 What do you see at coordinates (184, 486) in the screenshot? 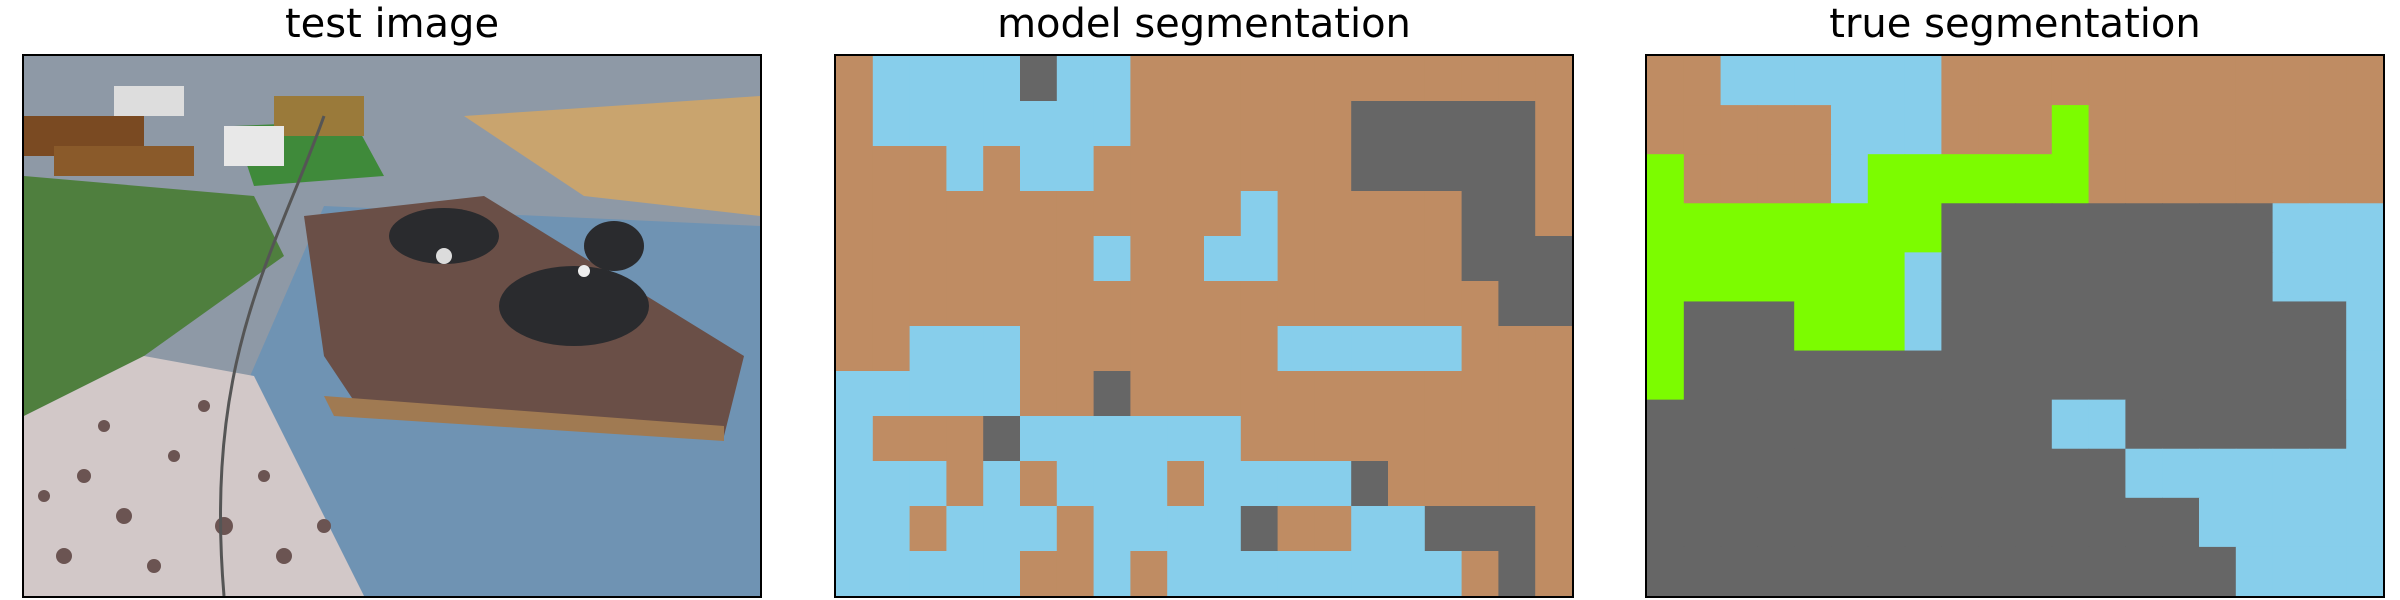
I see `gravel-speckles-icon` at bounding box center [184, 486].